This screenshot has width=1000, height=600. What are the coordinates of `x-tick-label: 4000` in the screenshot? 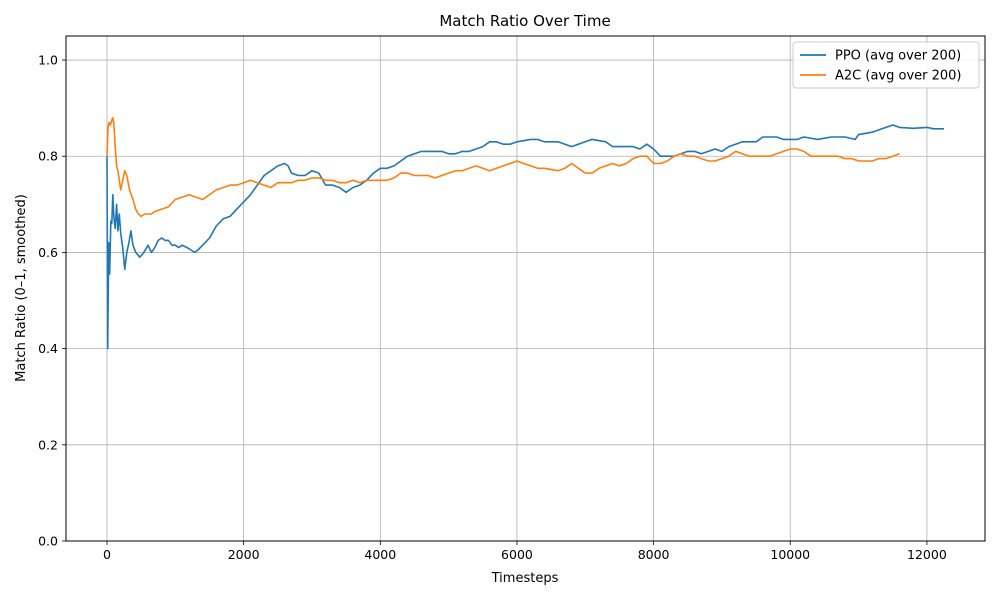 It's located at (380, 554).